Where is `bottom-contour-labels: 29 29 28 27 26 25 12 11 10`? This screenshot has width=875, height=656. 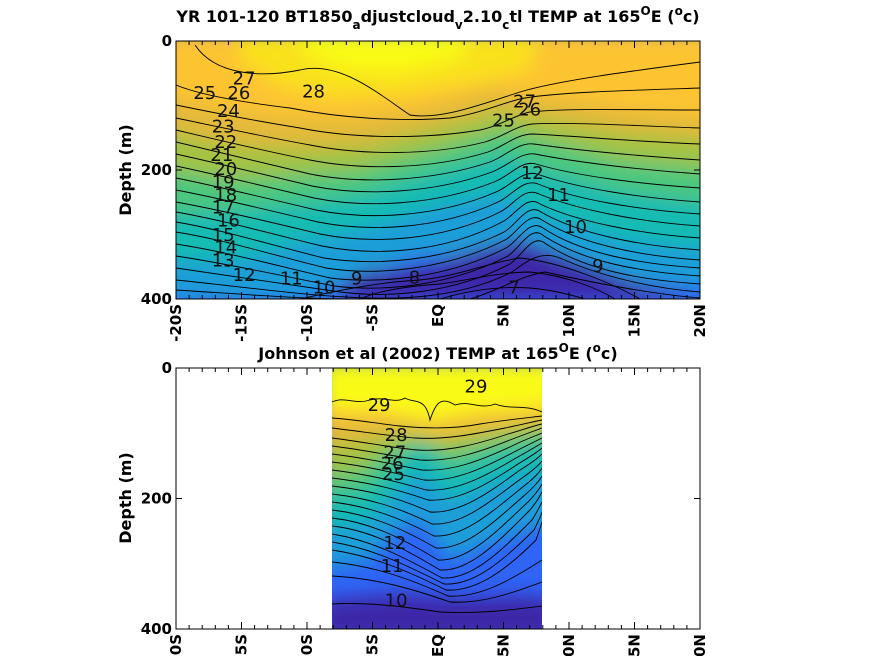 bottom-contour-labels: 29 29 28 27 26 25 12 11 10 is located at coordinates (428, 494).